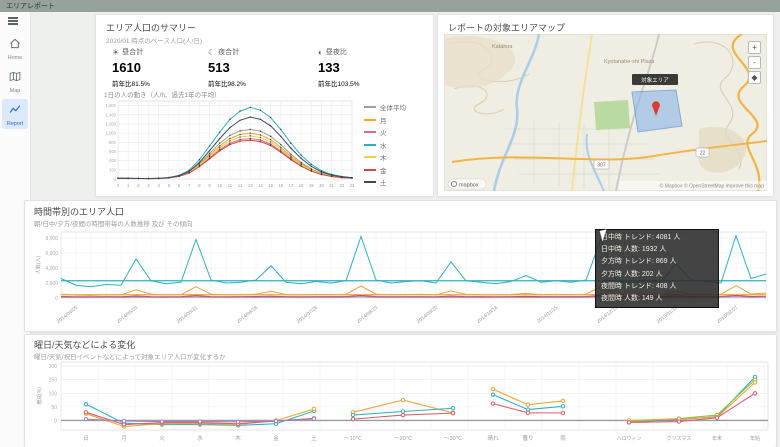  What do you see at coordinates (85, 345) in the screenshot?
I see `panel-title: 曜日/天気などによる変化` at bounding box center [85, 345].